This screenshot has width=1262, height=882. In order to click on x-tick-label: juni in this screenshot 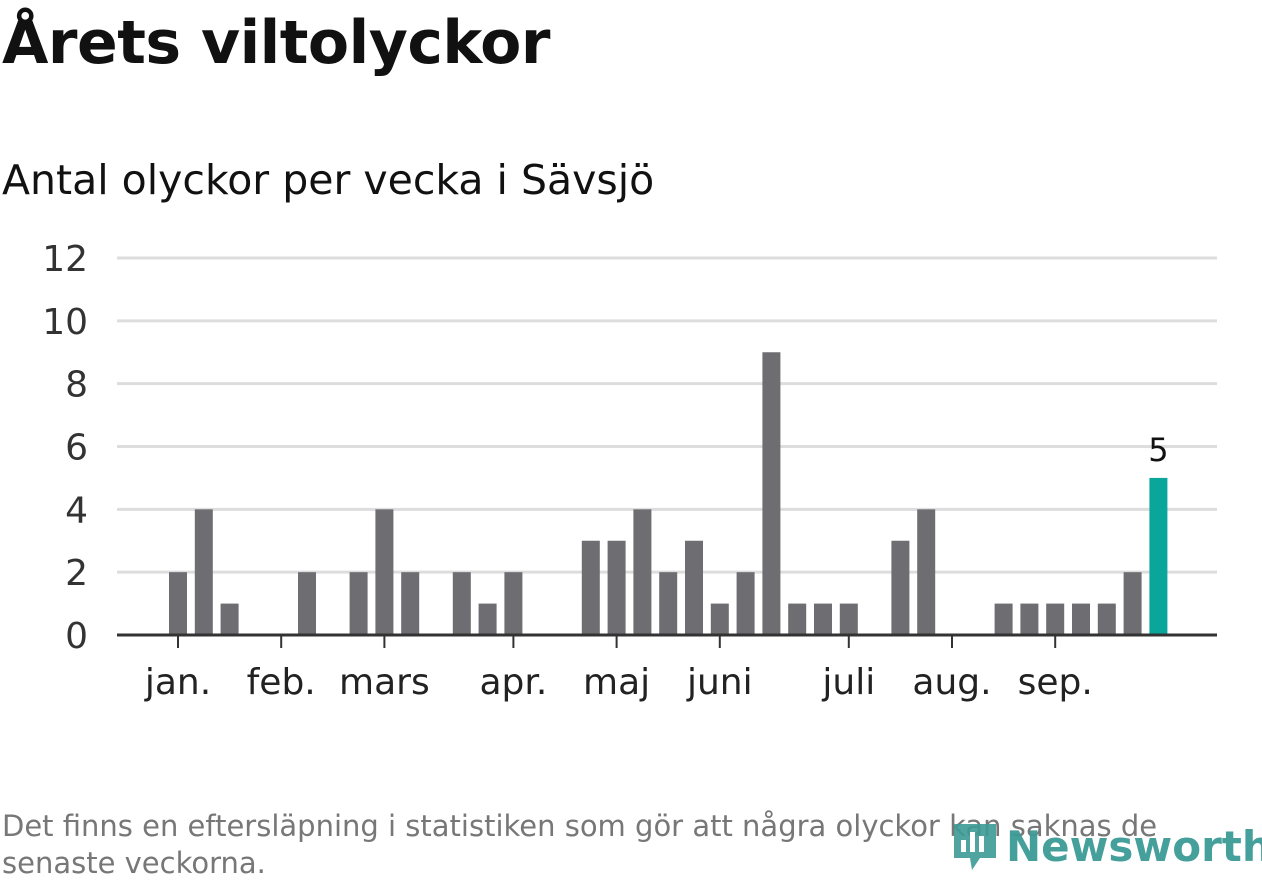, I will do `click(719, 682)`.